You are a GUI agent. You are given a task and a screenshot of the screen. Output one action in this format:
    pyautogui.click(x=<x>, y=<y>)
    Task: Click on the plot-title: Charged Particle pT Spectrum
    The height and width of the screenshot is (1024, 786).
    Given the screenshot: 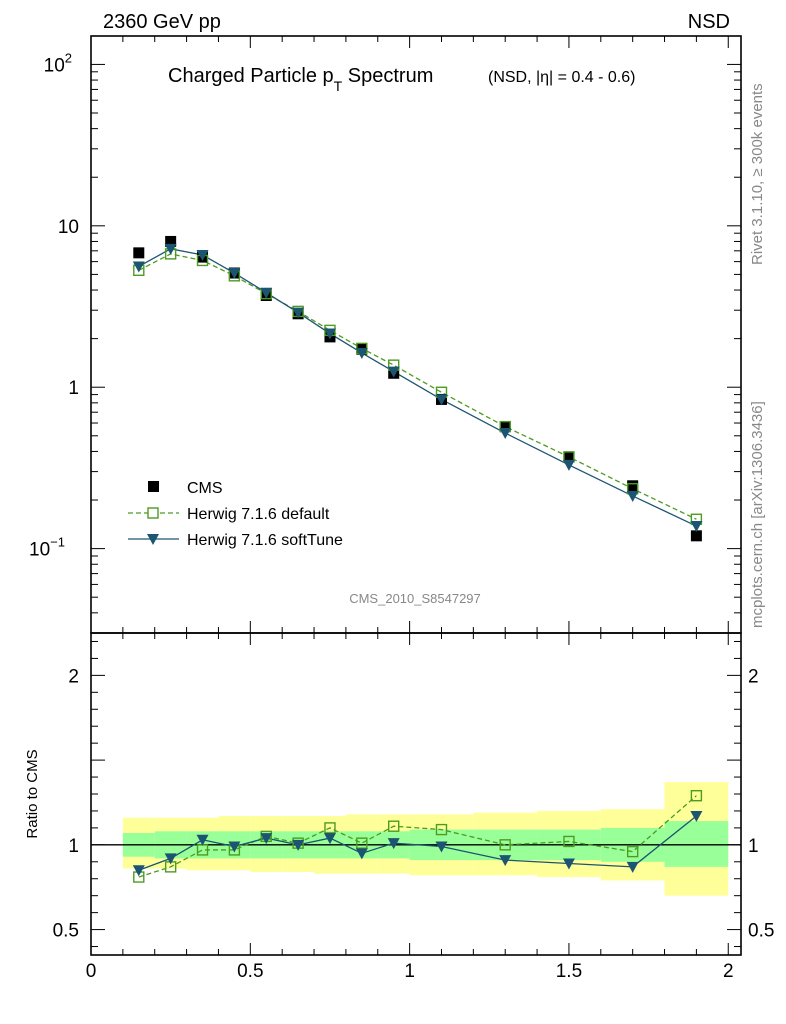 What is the action you would take?
    pyautogui.click(x=300, y=79)
    